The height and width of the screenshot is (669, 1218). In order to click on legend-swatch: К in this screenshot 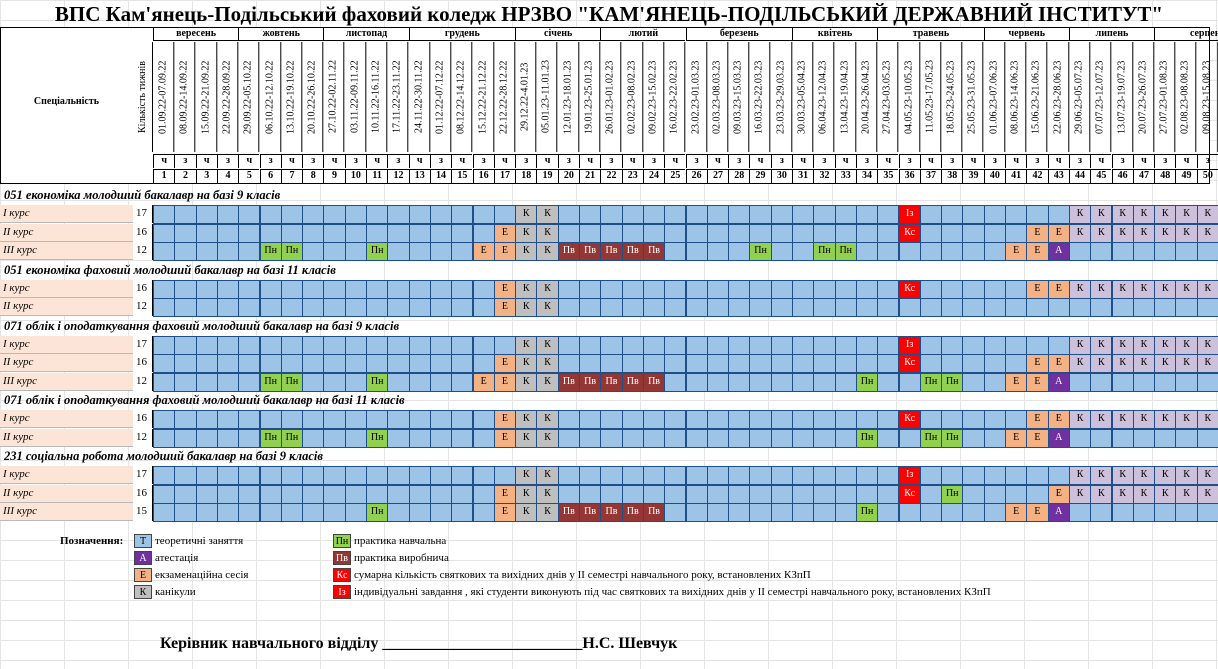, I will do `click(143, 592)`.